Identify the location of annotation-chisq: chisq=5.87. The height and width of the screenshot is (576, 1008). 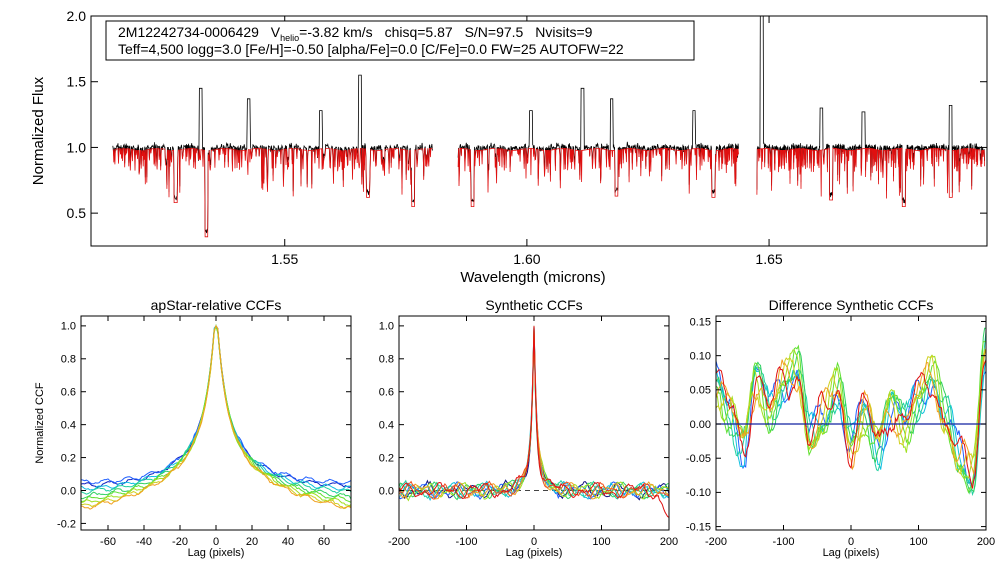
(419, 32).